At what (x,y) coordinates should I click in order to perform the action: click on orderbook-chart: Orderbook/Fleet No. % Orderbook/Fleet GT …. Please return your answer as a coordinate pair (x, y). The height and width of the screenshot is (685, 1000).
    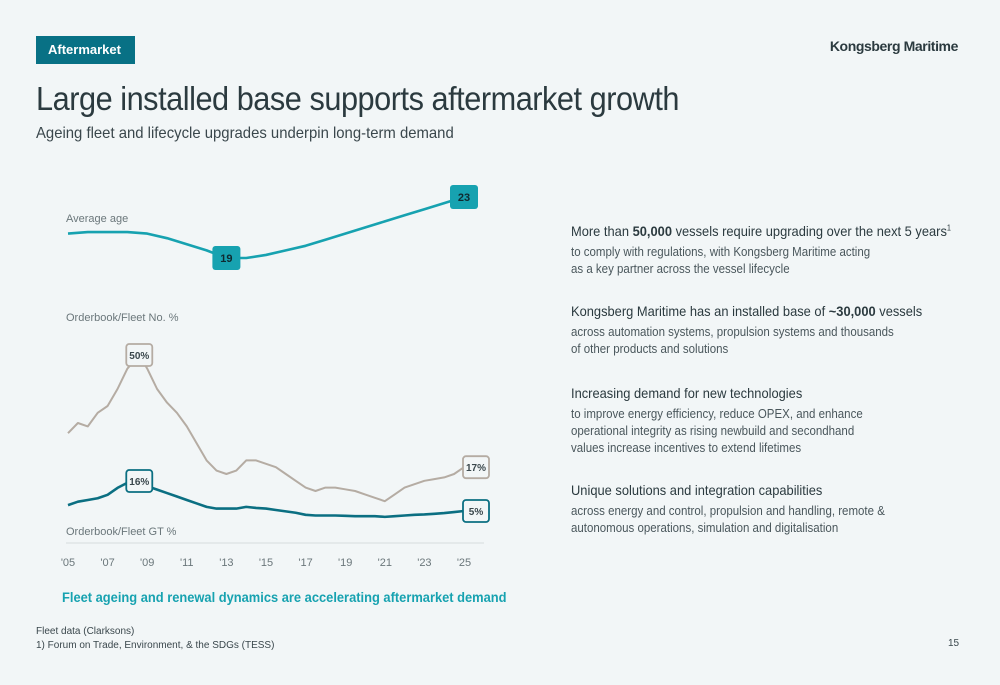
    Looking at the image, I should click on (278, 425).